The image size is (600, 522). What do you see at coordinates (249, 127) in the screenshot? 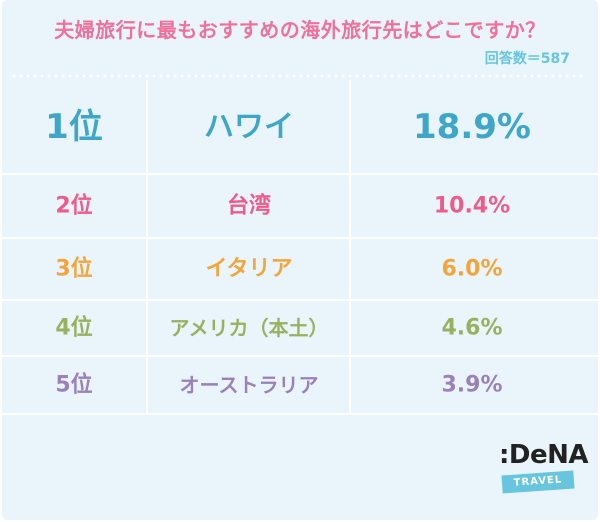
I see `destination-name: ハワイ` at bounding box center [249, 127].